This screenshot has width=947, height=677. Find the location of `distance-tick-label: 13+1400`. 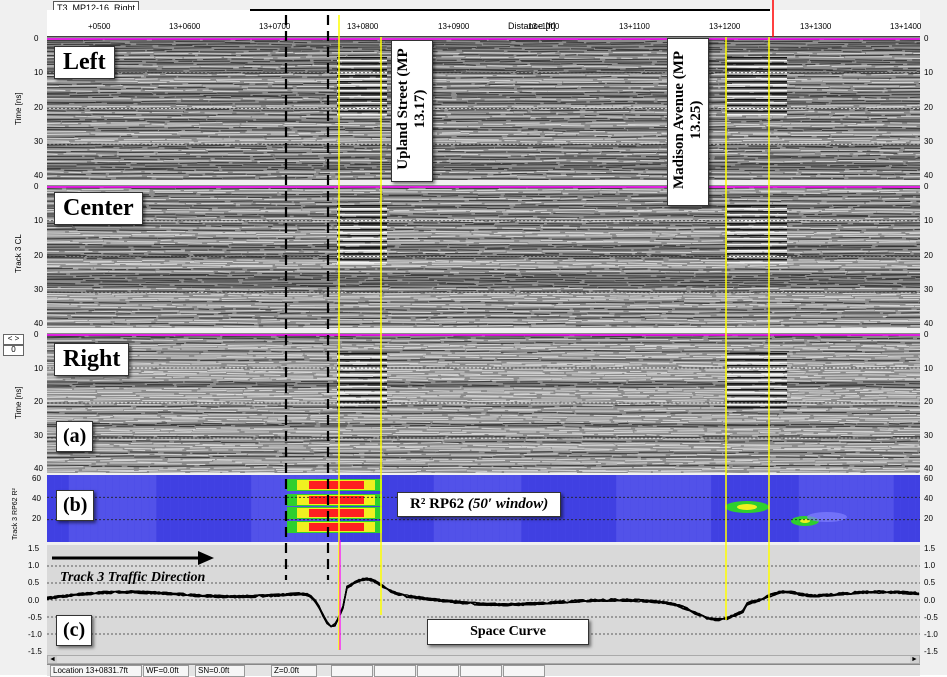

distance-tick-label: 13+1400 is located at coordinates (906, 26).